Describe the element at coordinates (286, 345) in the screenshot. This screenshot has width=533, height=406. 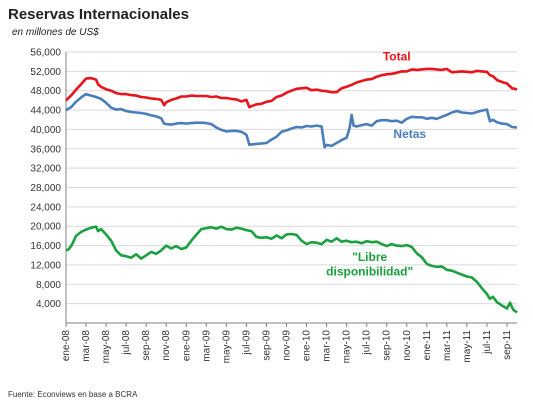
I see `x-tick-label: nov-09` at that location.